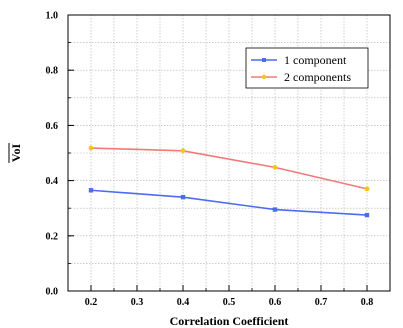 This screenshot has height=328, width=403. I want to click on legend-box, so click(307, 68).